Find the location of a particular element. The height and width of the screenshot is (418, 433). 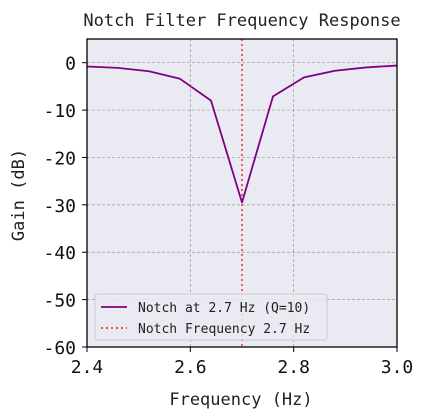

legend-box is located at coordinates (211, 317).